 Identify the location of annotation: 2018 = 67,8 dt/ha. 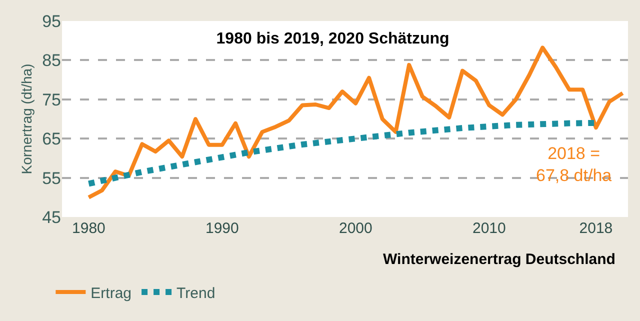
(574, 165).